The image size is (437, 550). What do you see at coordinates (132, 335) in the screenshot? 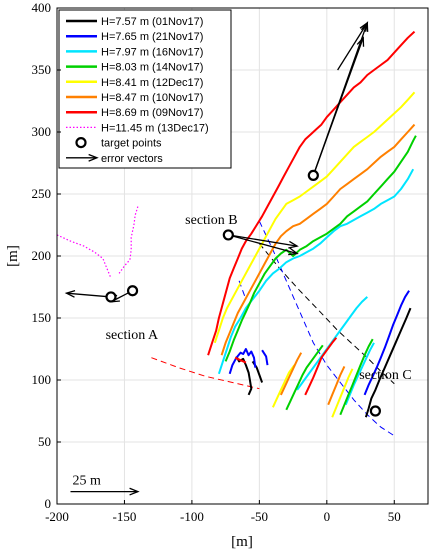
I see `section-label: section A` at bounding box center [132, 335].